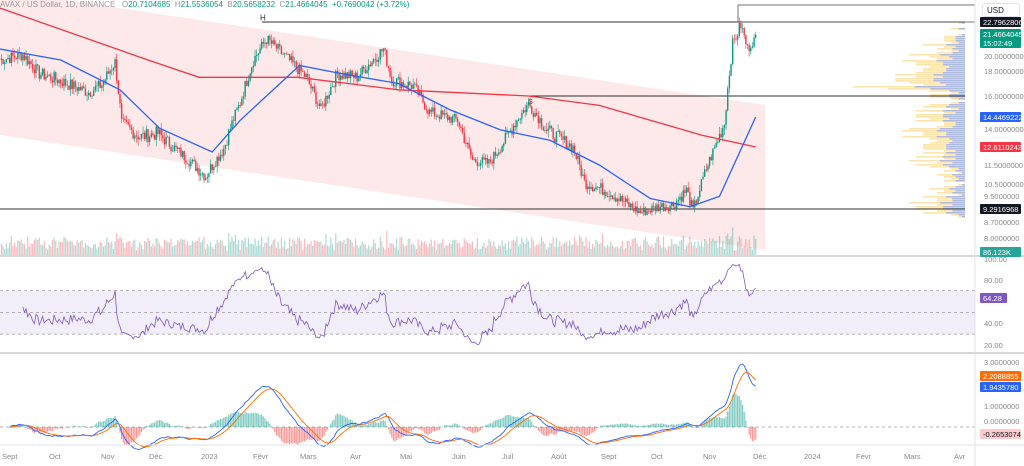 Image resolution: width=1024 pixels, height=466 pixels. What do you see at coordinates (55, 456) in the screenshot?
I see `time-tick: Oct` at bounding box center [55, 456].